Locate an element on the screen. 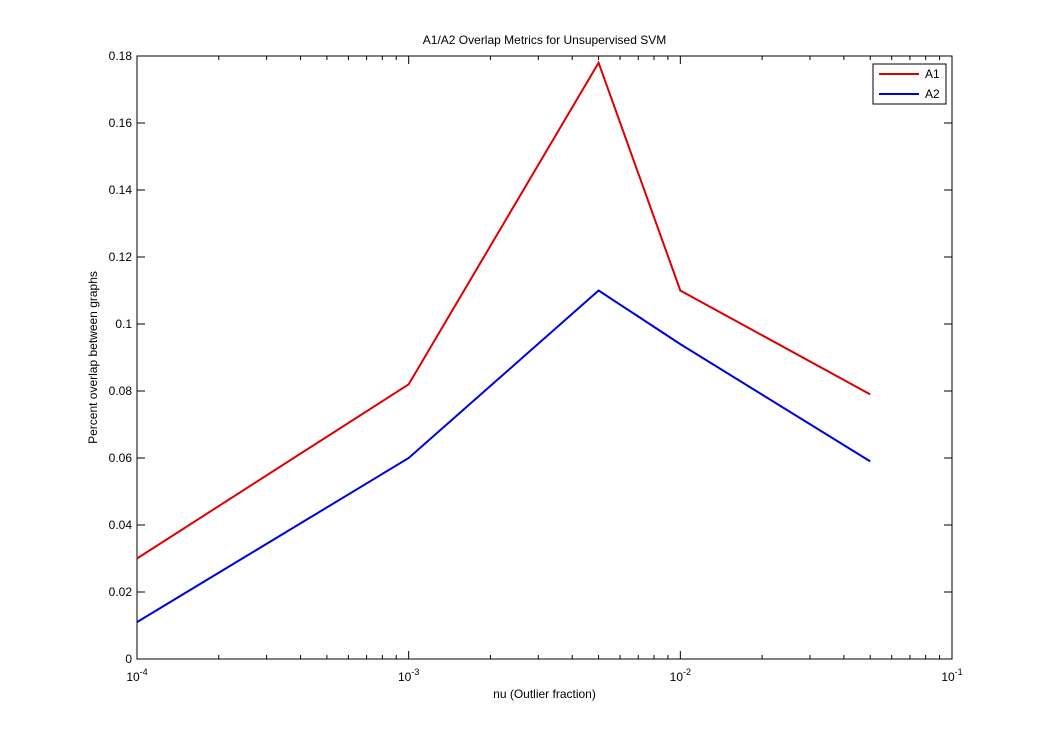  x-axis-label: nu (Outlier fraction) is located at coordinates (544, 694).